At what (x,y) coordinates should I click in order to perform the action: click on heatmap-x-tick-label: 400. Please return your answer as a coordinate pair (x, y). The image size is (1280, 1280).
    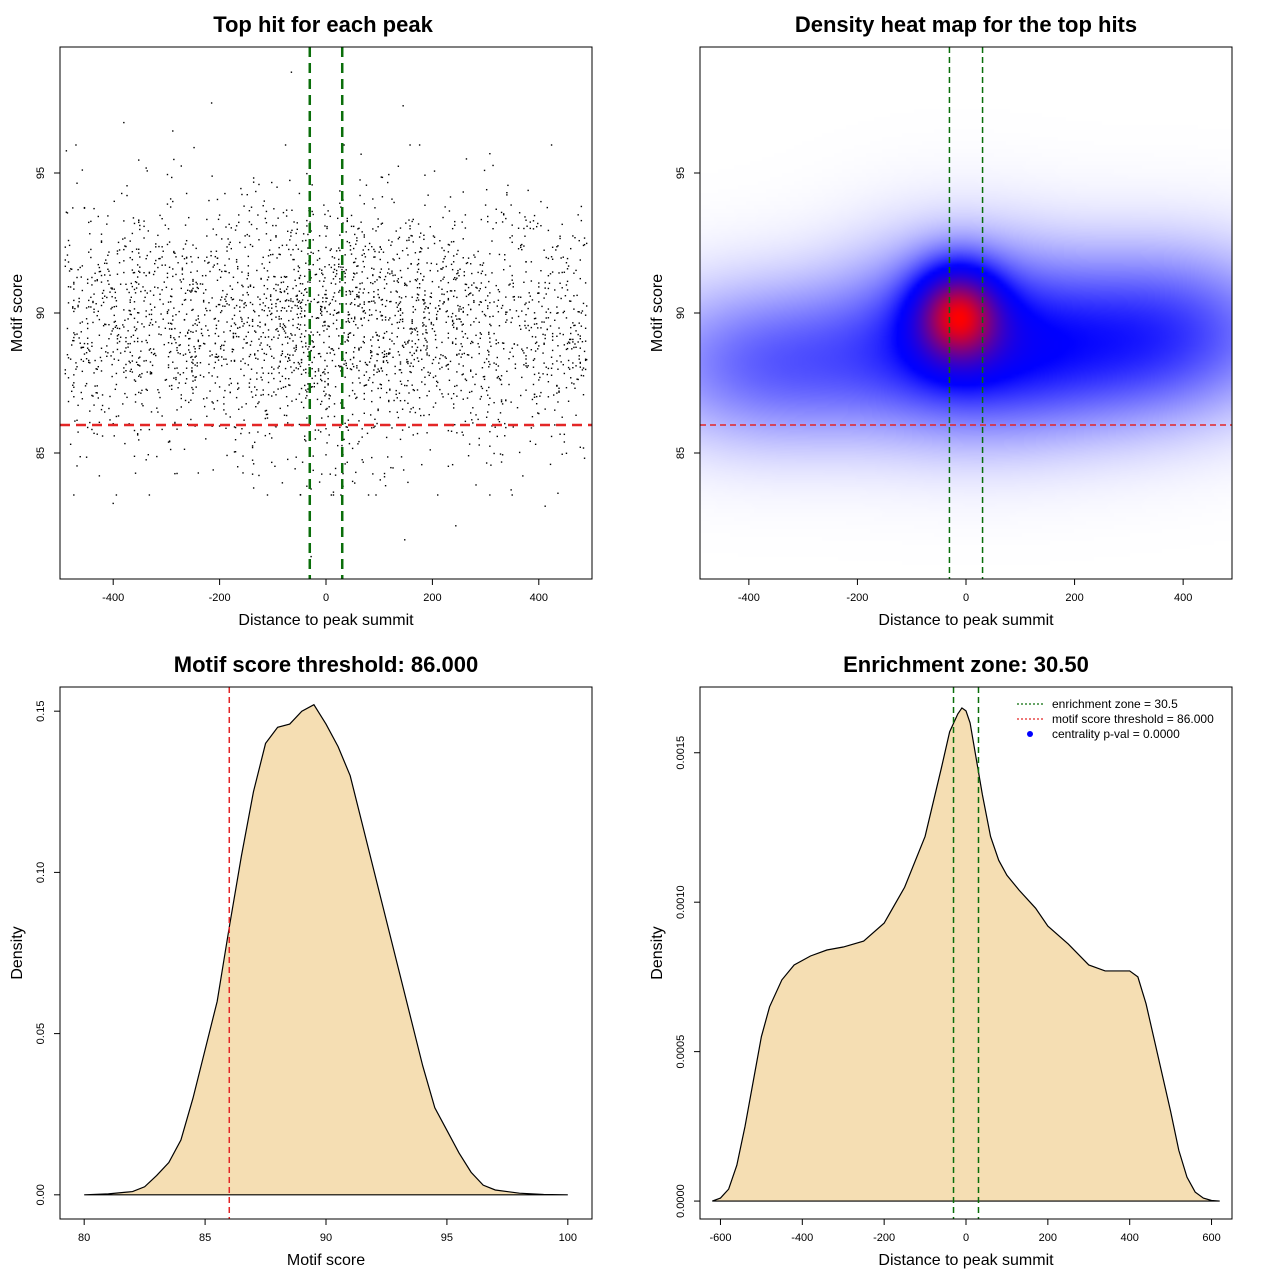
    Looking at the image, I should click on (1183, 598).